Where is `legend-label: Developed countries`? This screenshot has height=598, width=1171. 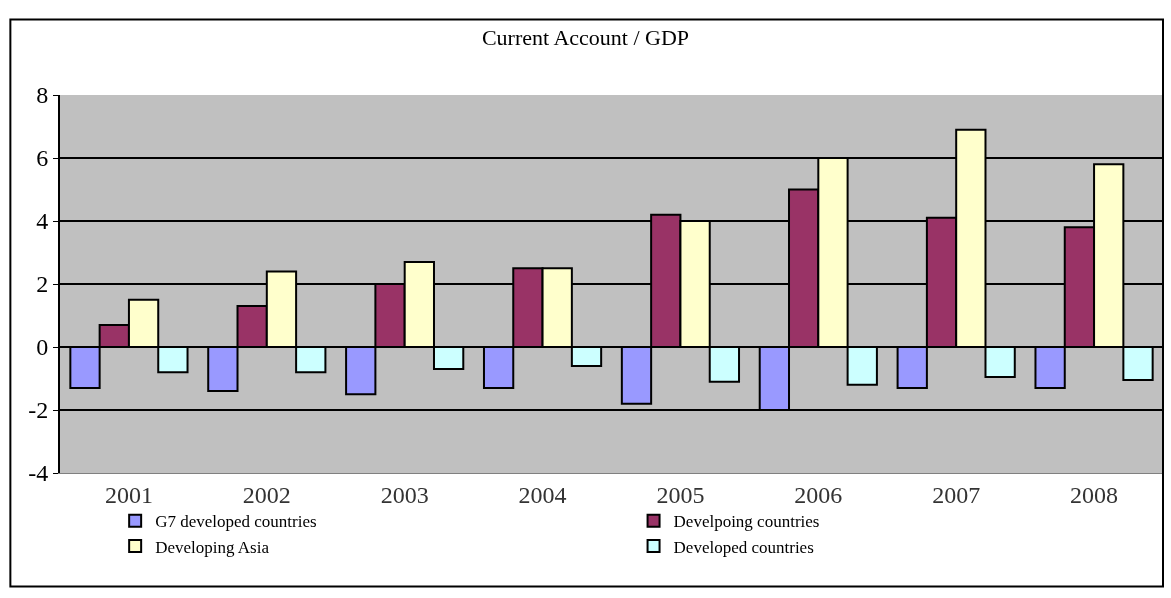
legend-label: Developed countries is located at coordinates (743, 547).